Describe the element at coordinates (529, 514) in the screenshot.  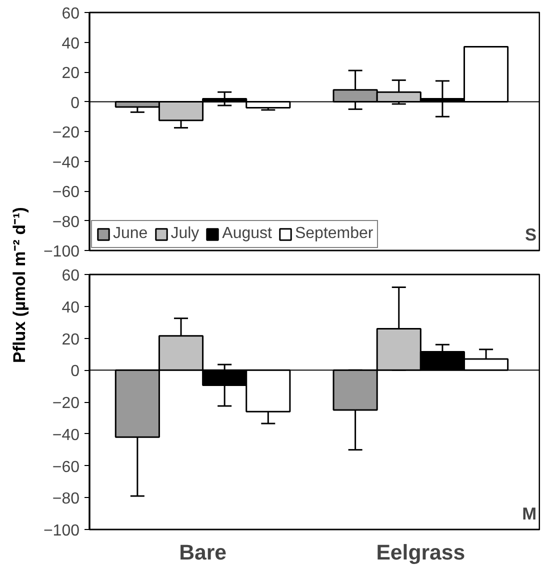
I see `annotation: M` at that location.